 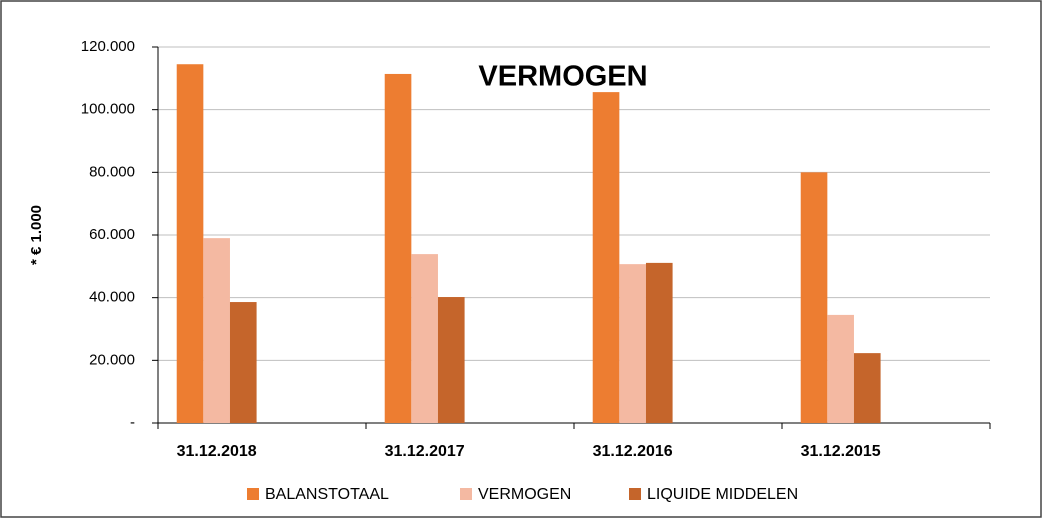 What do you see at coordinates (524, 494) in the screenshot?
I see `legend-label: VERMOGEN` at bounding box center [524, 494].